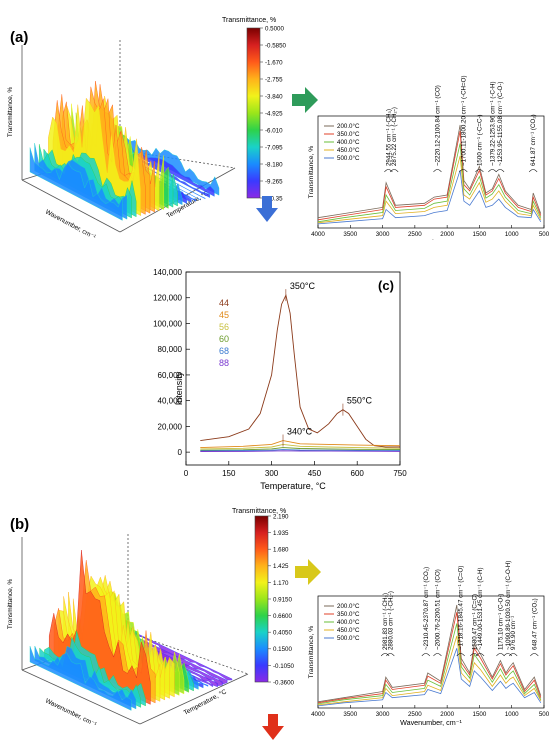  I want to click on legend-entry-88: 88, so click(224, 363).